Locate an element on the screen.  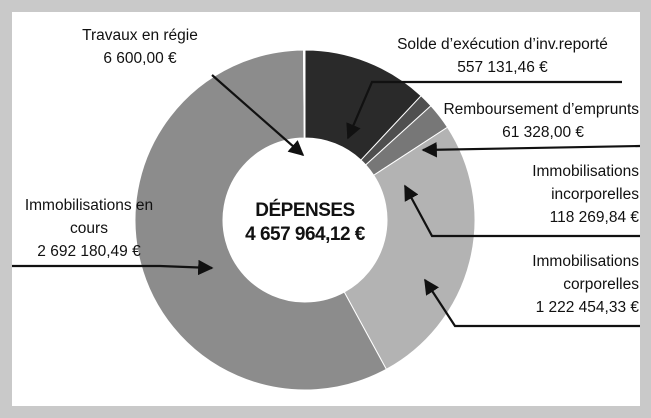
value-label: 557 131,46 € is located at coordinates (502, 67).